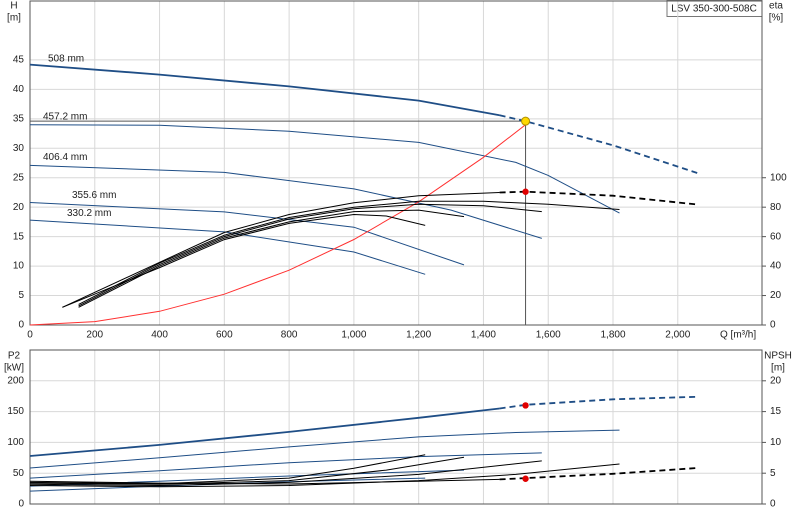 This screenshot has height=520, width=800. Describe the element at coordinates (65, 116) in the screenshot. I see `curve-label: 457.2 mm` at that location.